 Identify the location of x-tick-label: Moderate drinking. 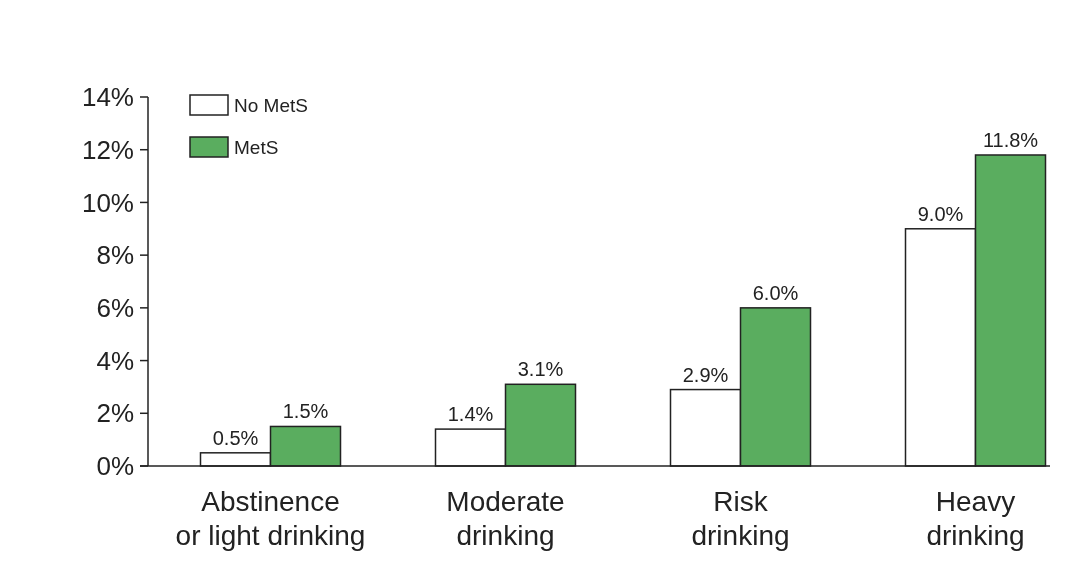
(505, 518).